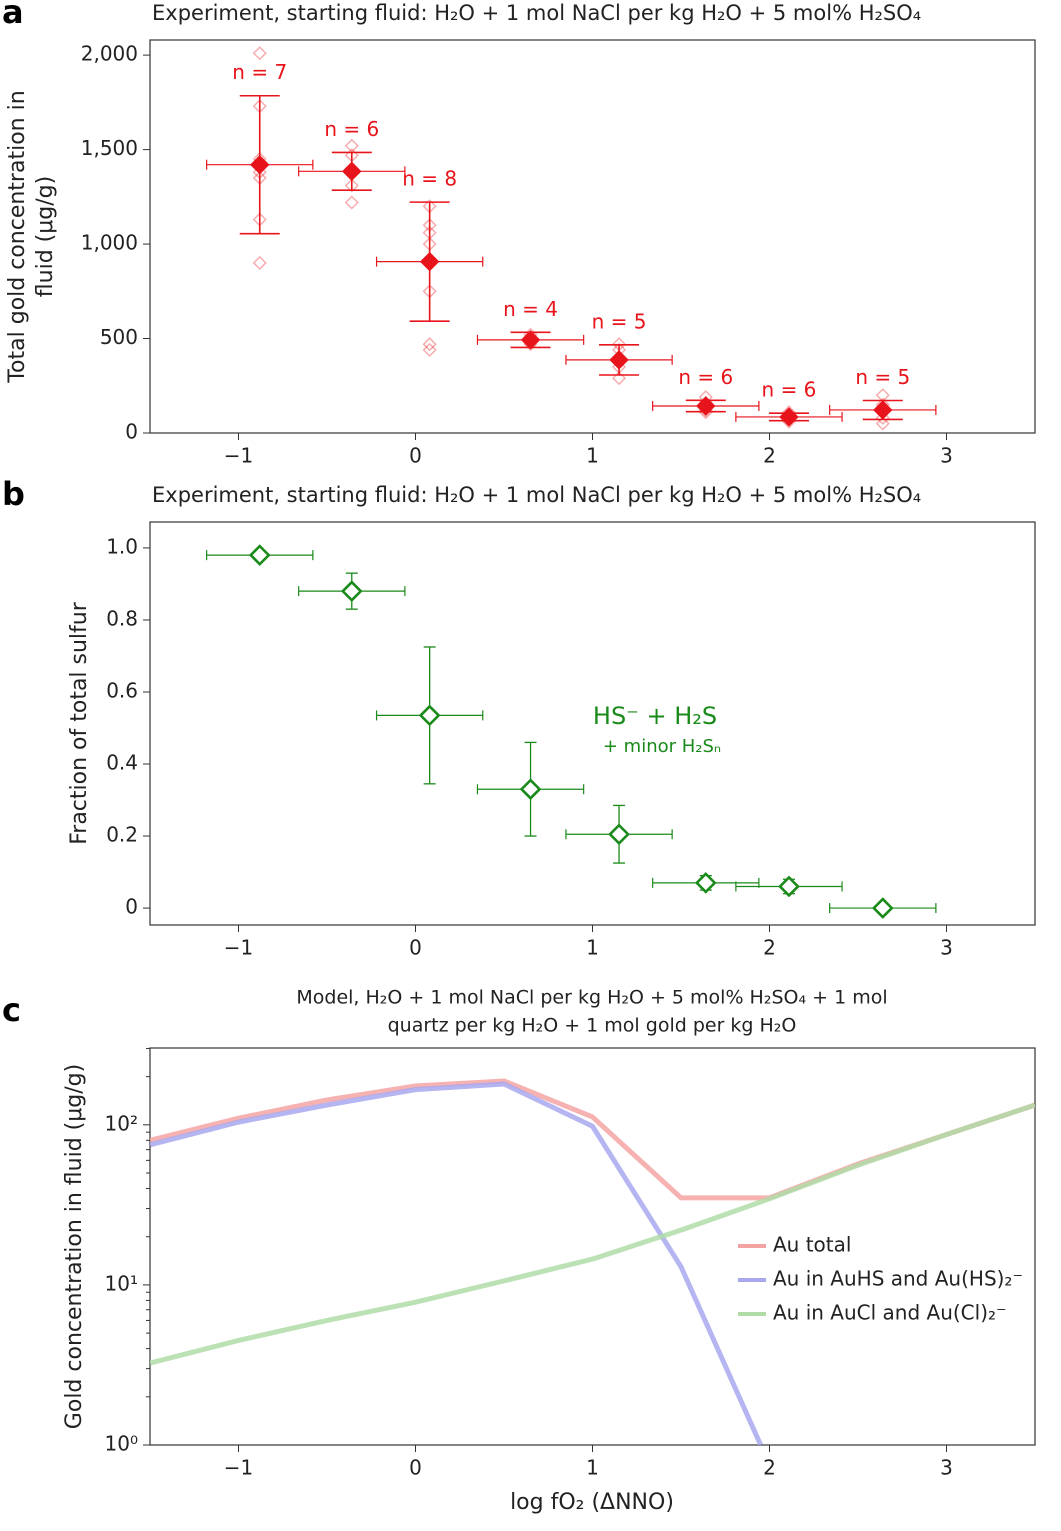 This screenshot has width=1061, height=1531. Describe the element at coordinates (121, 1283) in the screenshot. I see `y-tick-label: 10¹` at that location.